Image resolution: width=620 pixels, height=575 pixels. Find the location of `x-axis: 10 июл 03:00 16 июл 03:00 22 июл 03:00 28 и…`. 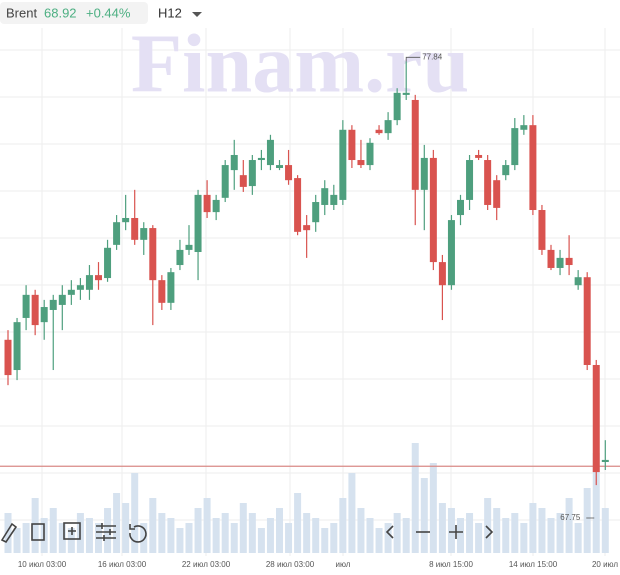

x-axis: 10 июл 03:00 16 июл 03:00 22 июл 03:00 28 и… is located at coordinates (318, 564).